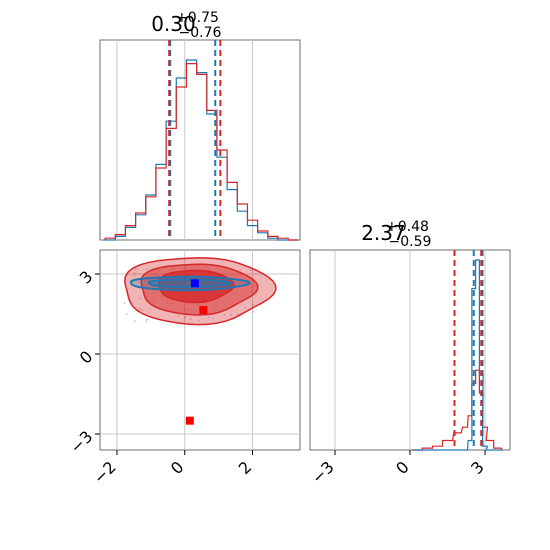 The height and width of the screenshot is (550, 550). I want to click on param1-title-value: 0.30, so click(173, 24).